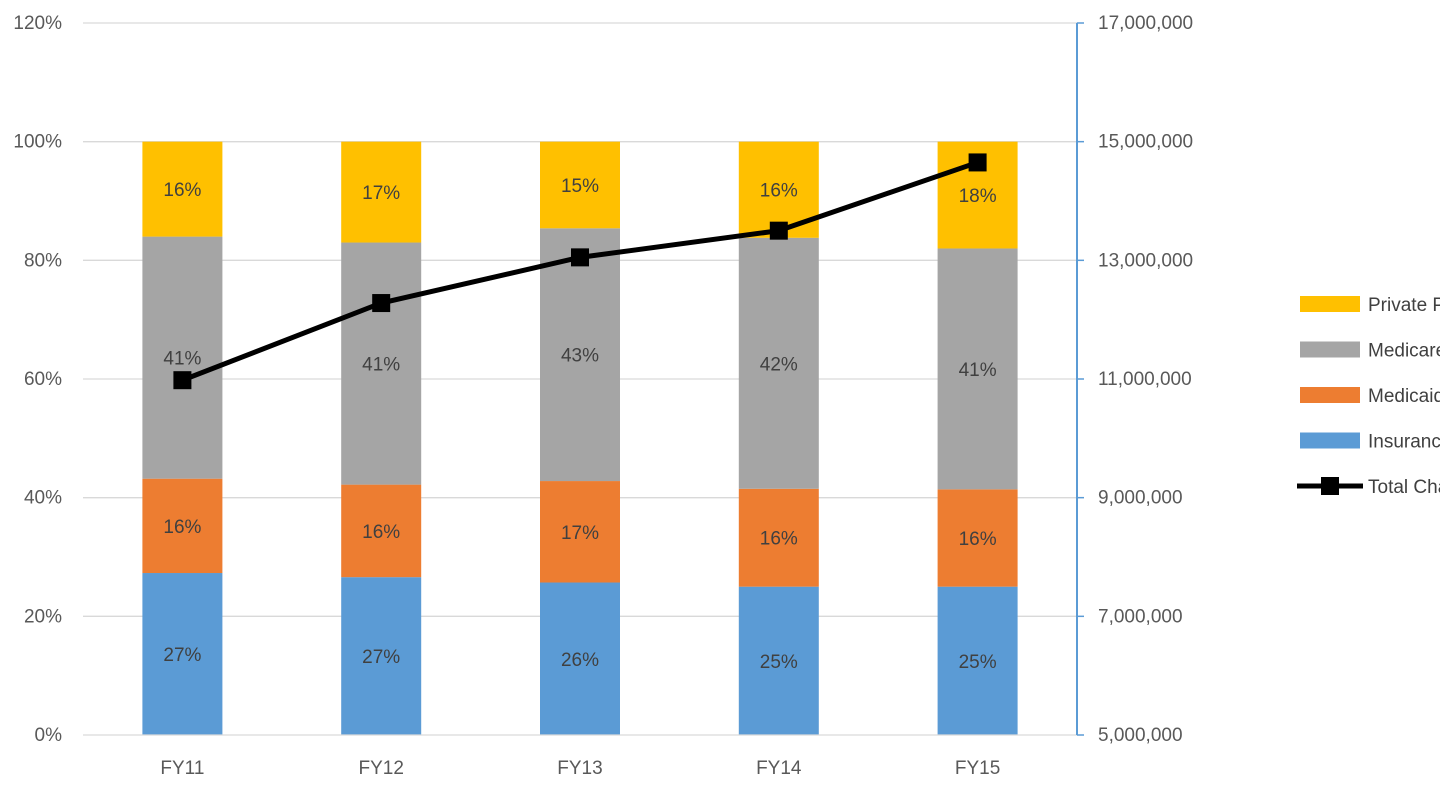 This screenshot has width=1440, height=799. Describe the element at coordinates (1404, 305) in the screenshot. I see `legend-label-private-pay: Private Pay` at that location.